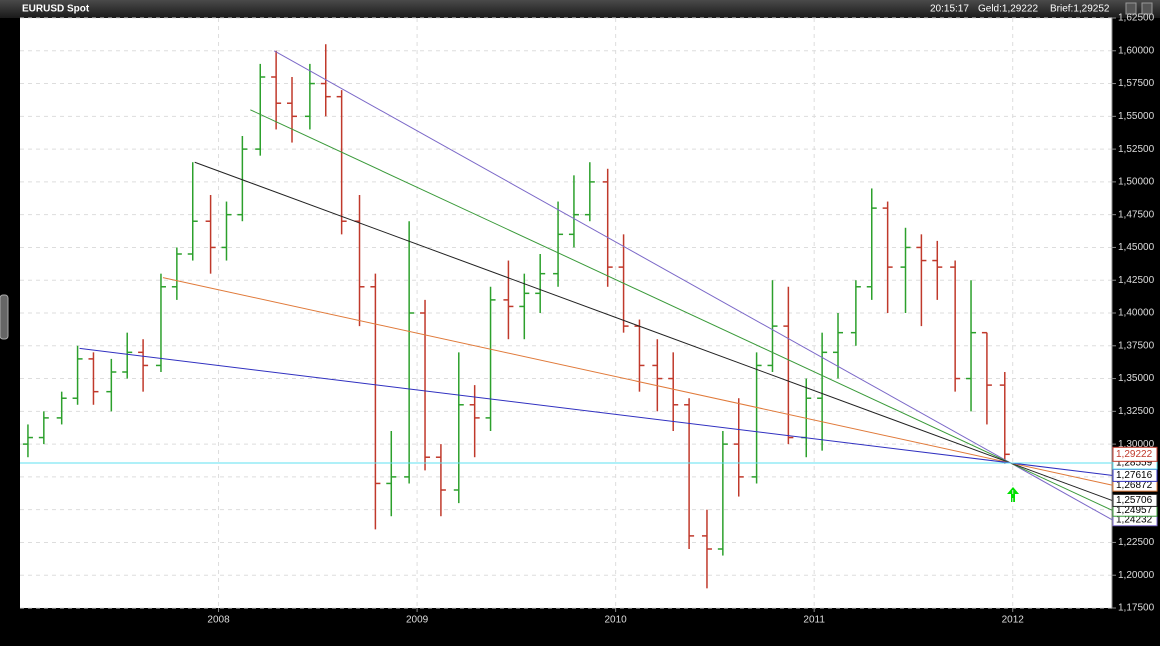  I want to click on trendline-value: 1,24232, so click(1134, 519).